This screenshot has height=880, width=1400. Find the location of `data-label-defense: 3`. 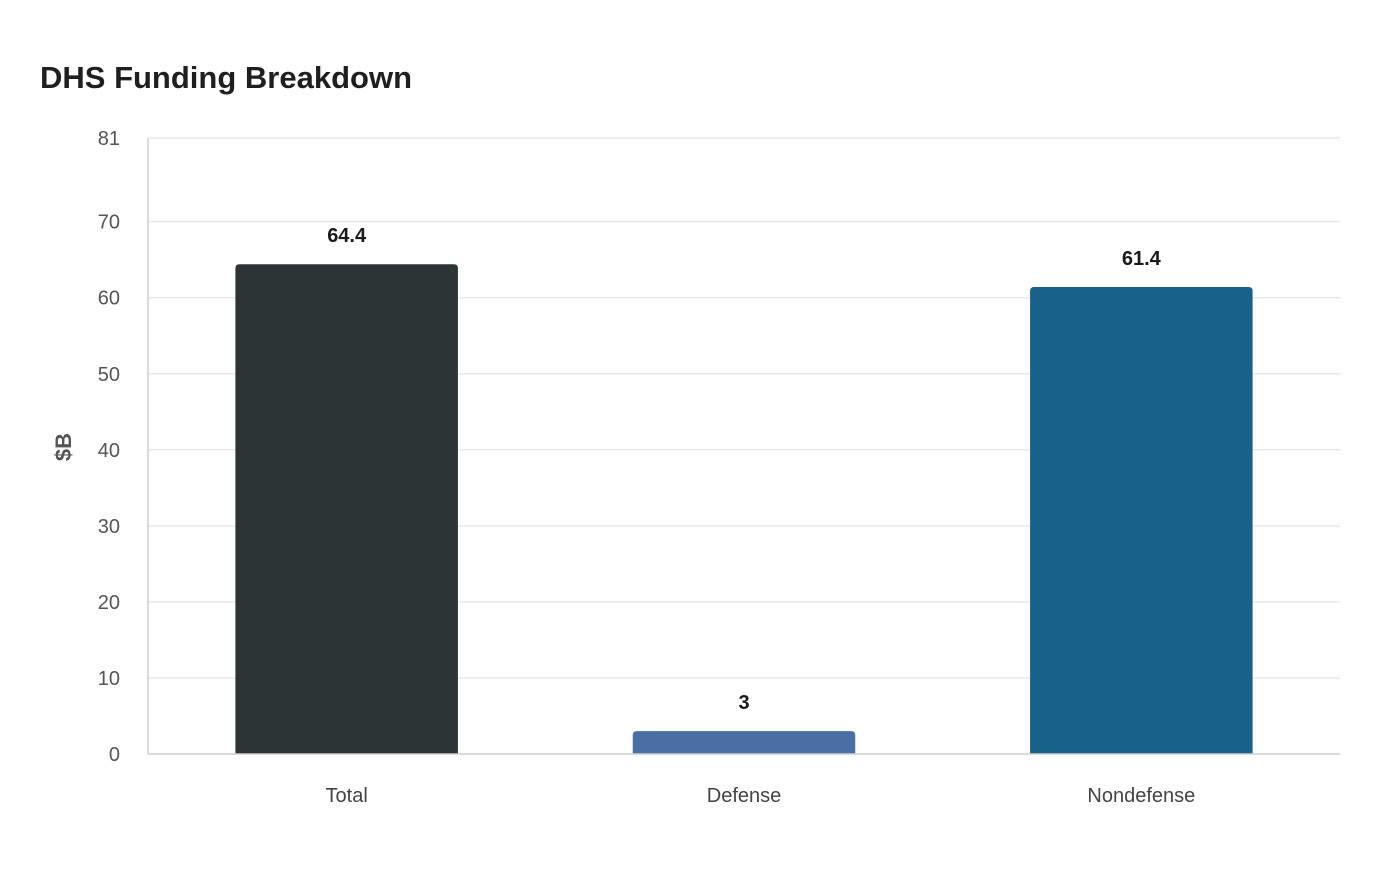

data-label-defense: 3 is located at coordinates (743, 703).